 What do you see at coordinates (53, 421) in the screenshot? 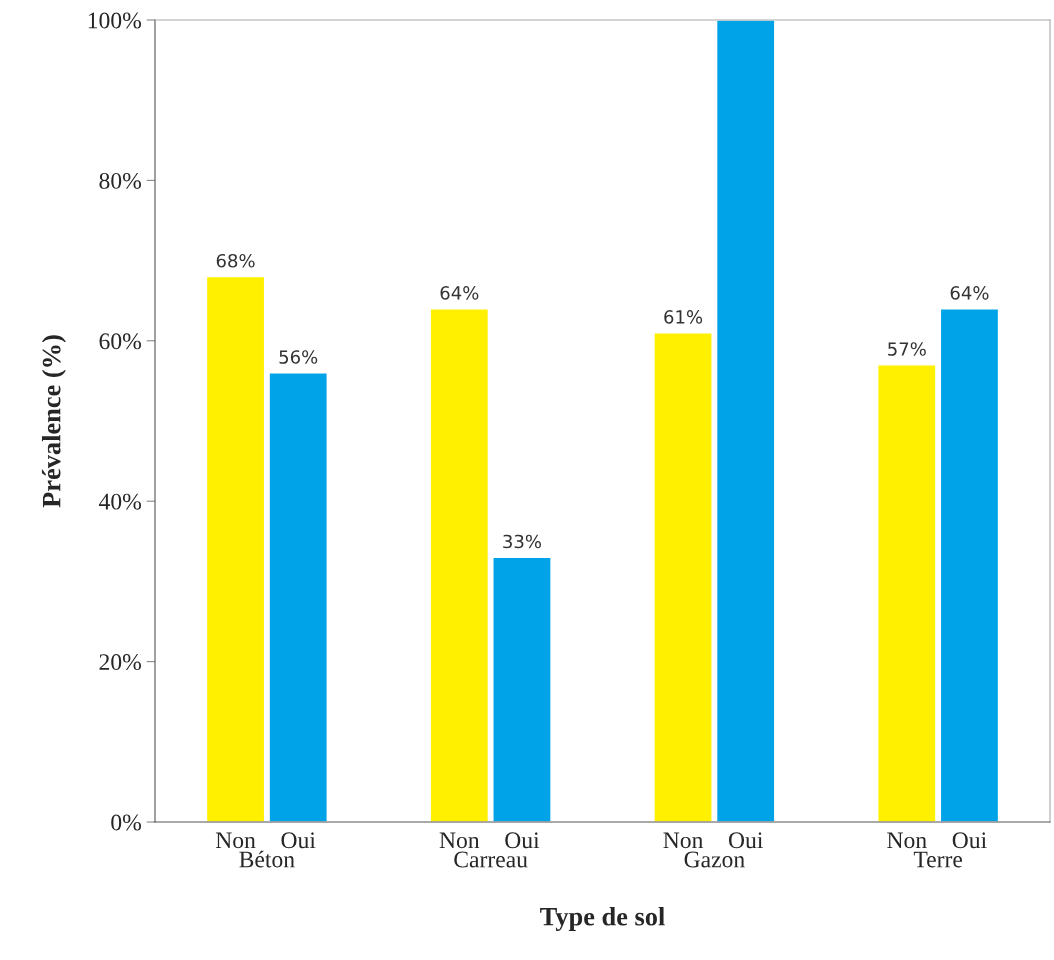
I see `y-axis-title: Prévalence (%)` at bounding box center [53, 421].